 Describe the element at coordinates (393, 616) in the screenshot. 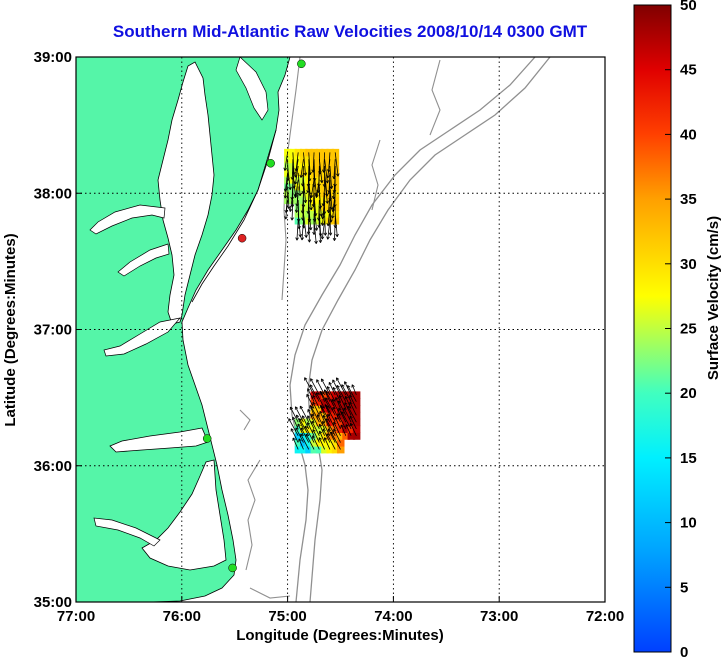

I see `x-tick-label: 74:00` at that location.